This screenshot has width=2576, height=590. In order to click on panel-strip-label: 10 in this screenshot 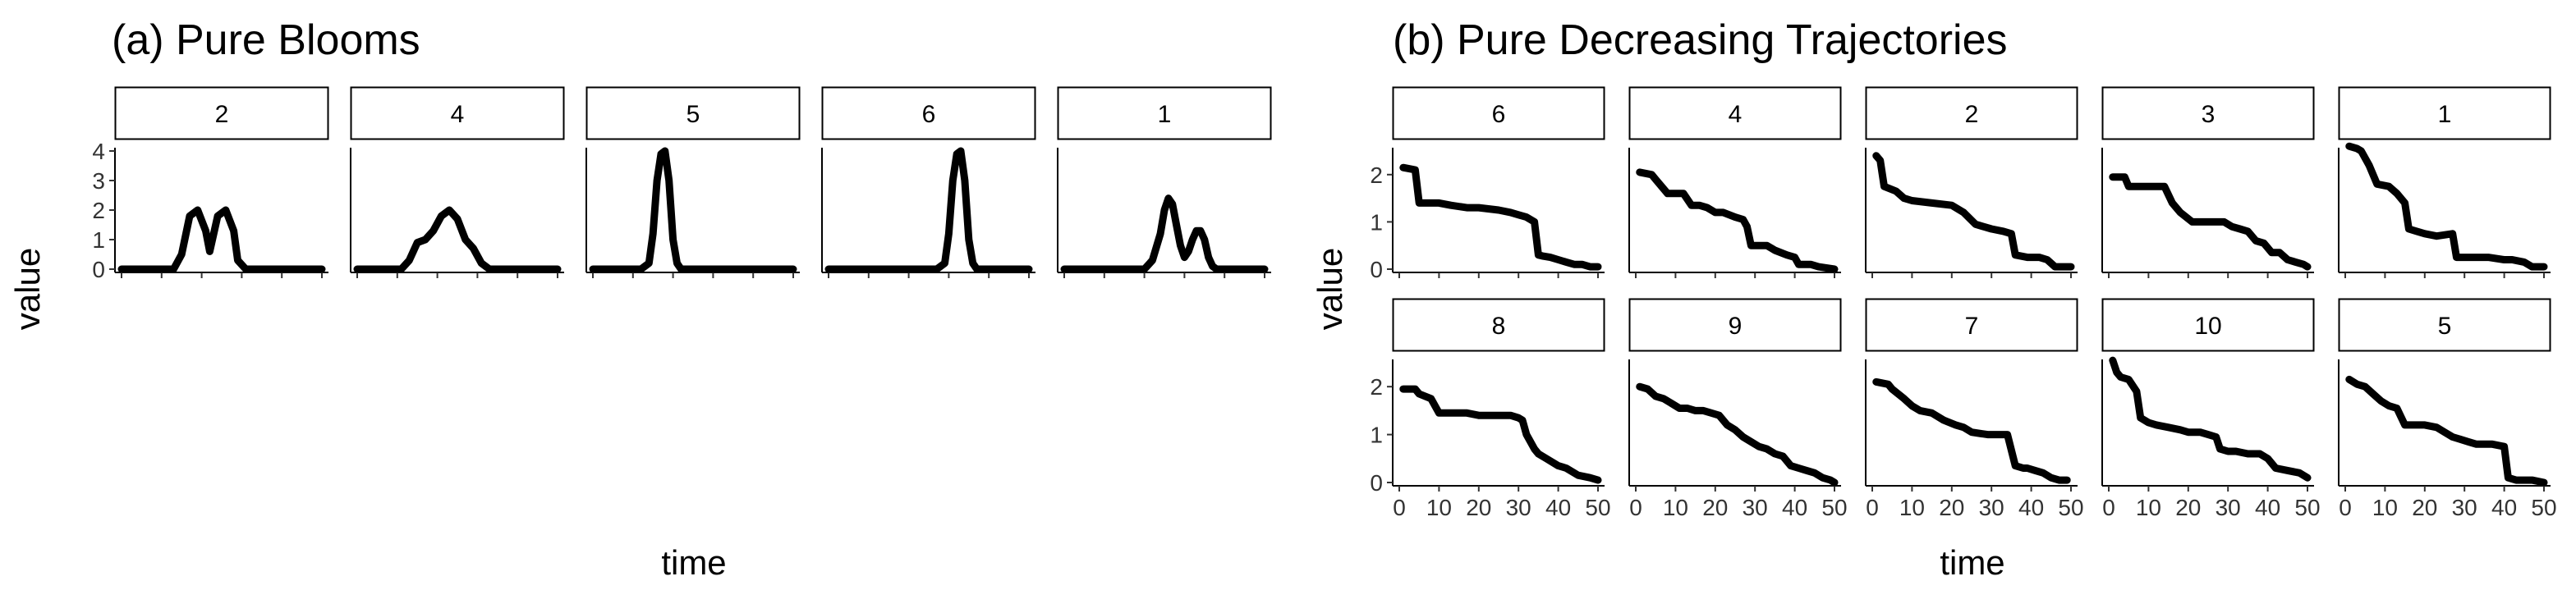, I will do `click(2207, 326)`.